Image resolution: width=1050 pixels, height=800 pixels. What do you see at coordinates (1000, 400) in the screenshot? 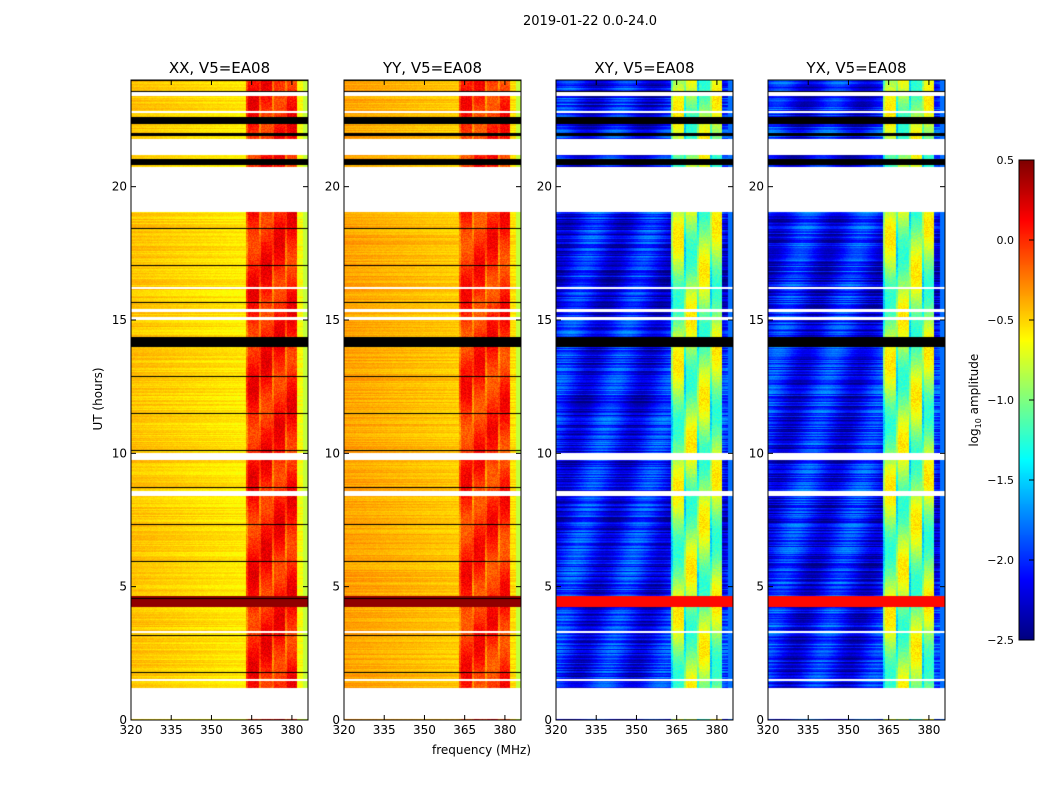
I see `colorbar-tick-label: −1.0` at bounding box center [1000, 400].